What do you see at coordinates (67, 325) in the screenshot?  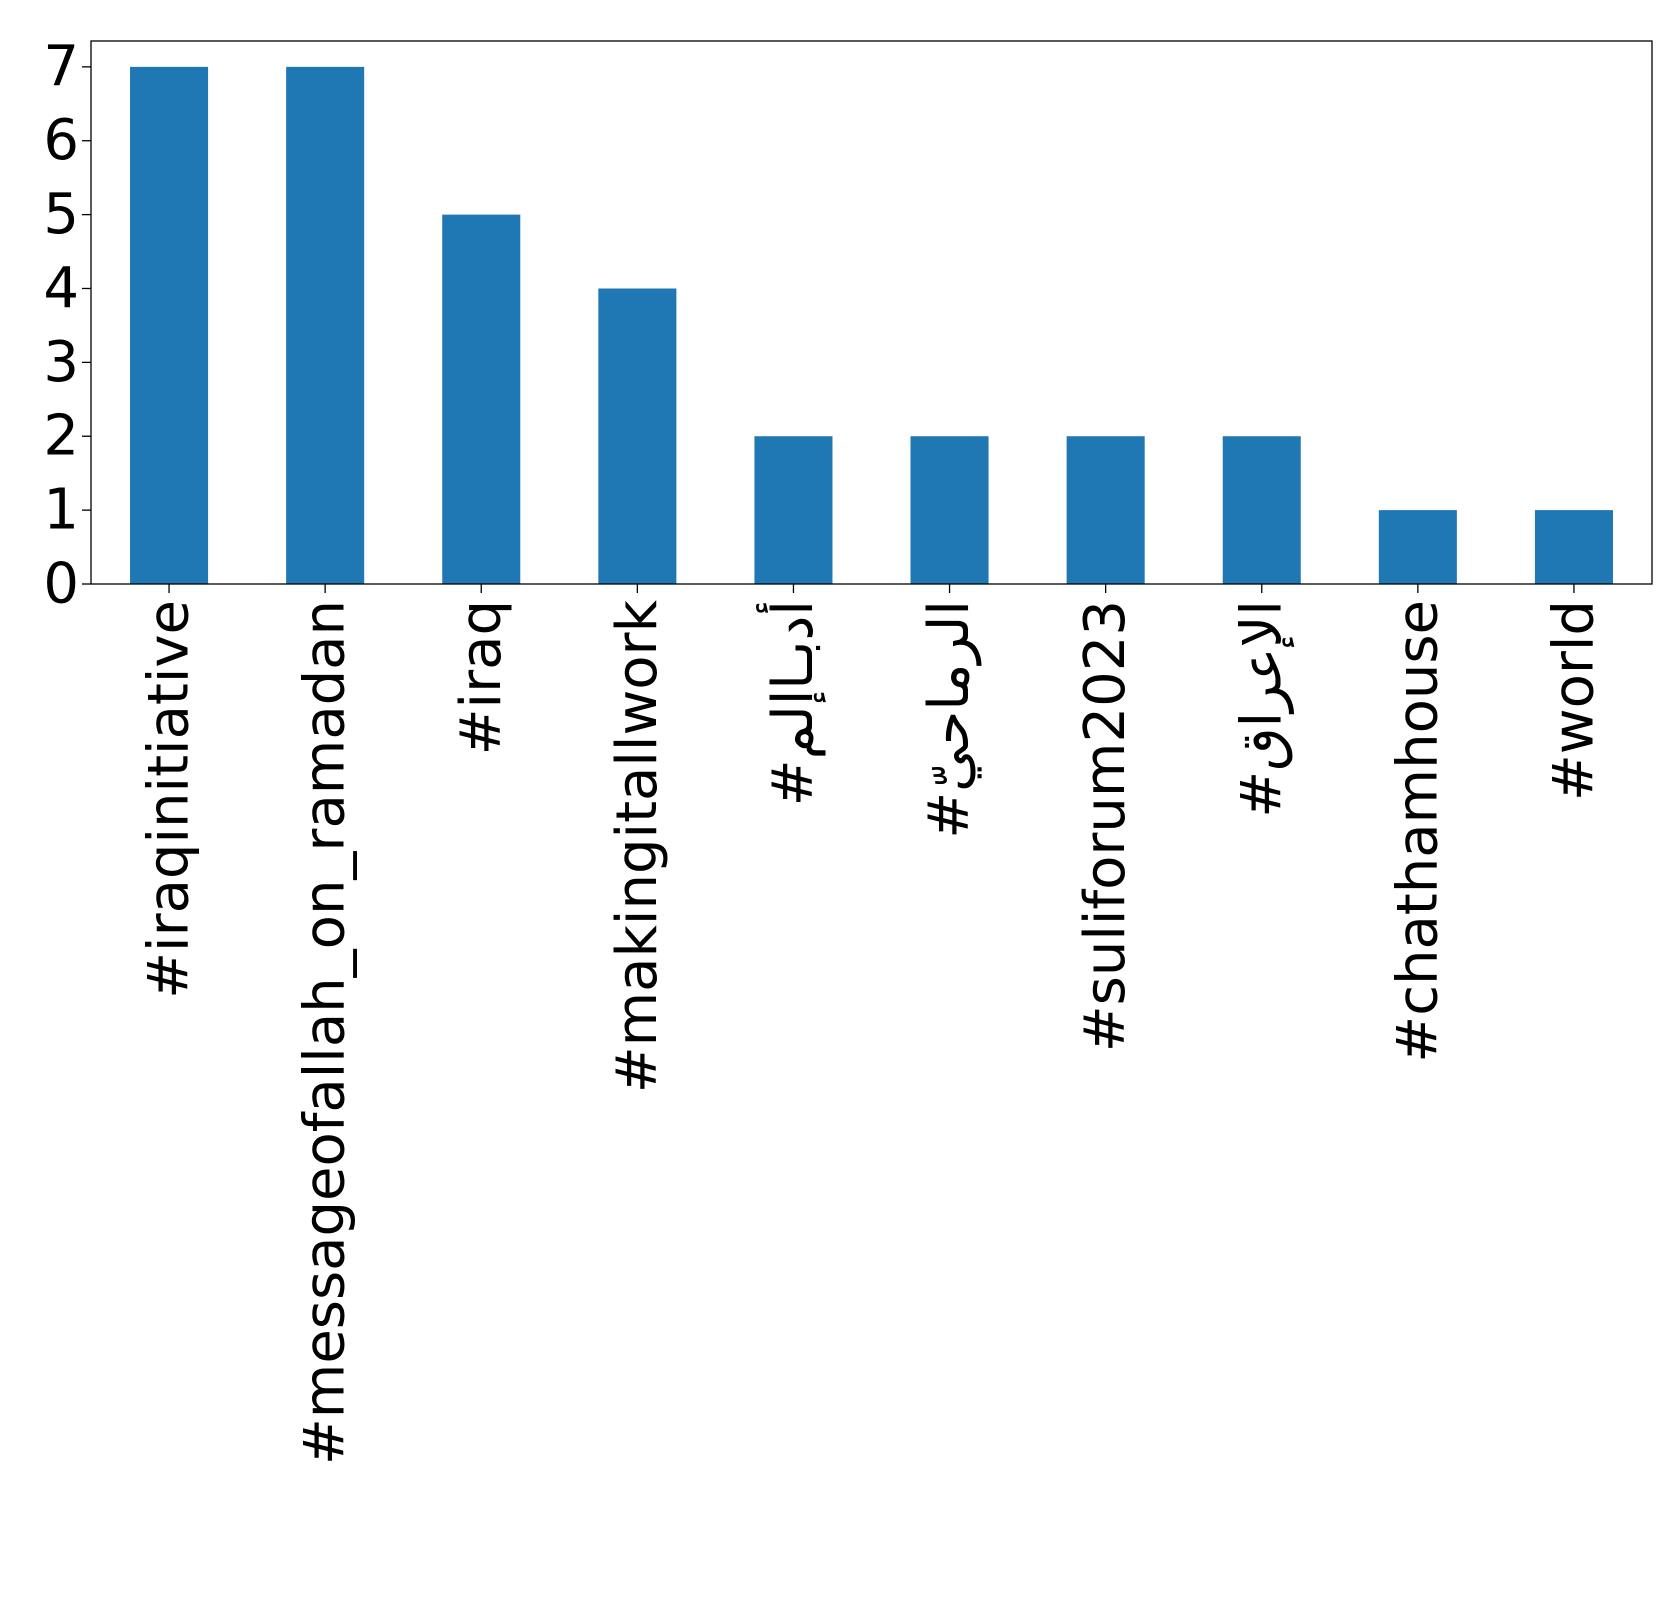 I see `y-axis: 0 1 2 3 4 5 6 7` at bounding box center [67, 325].